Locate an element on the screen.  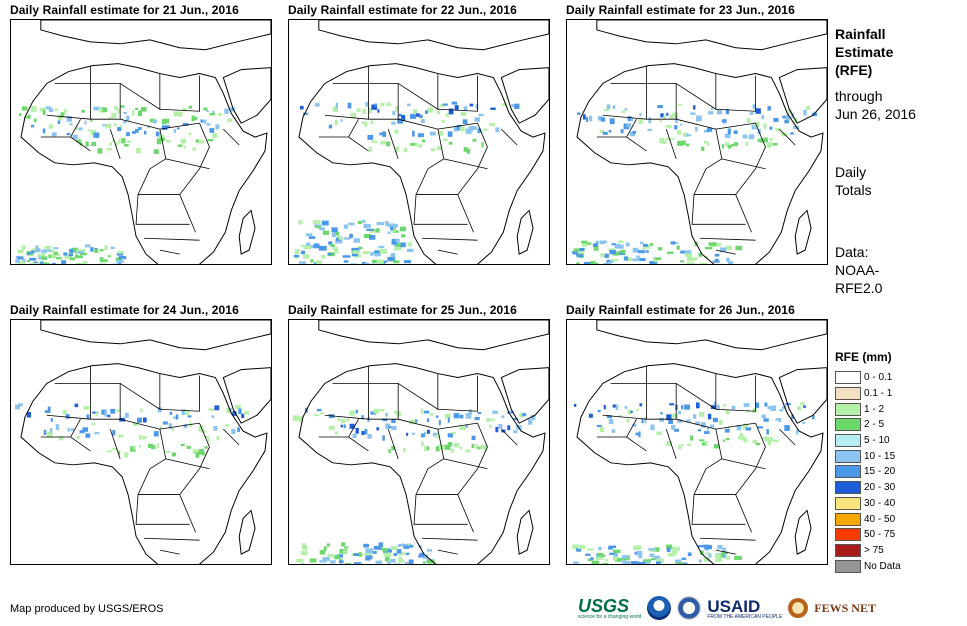
arabia-outline is located at coordinates (246, 395).